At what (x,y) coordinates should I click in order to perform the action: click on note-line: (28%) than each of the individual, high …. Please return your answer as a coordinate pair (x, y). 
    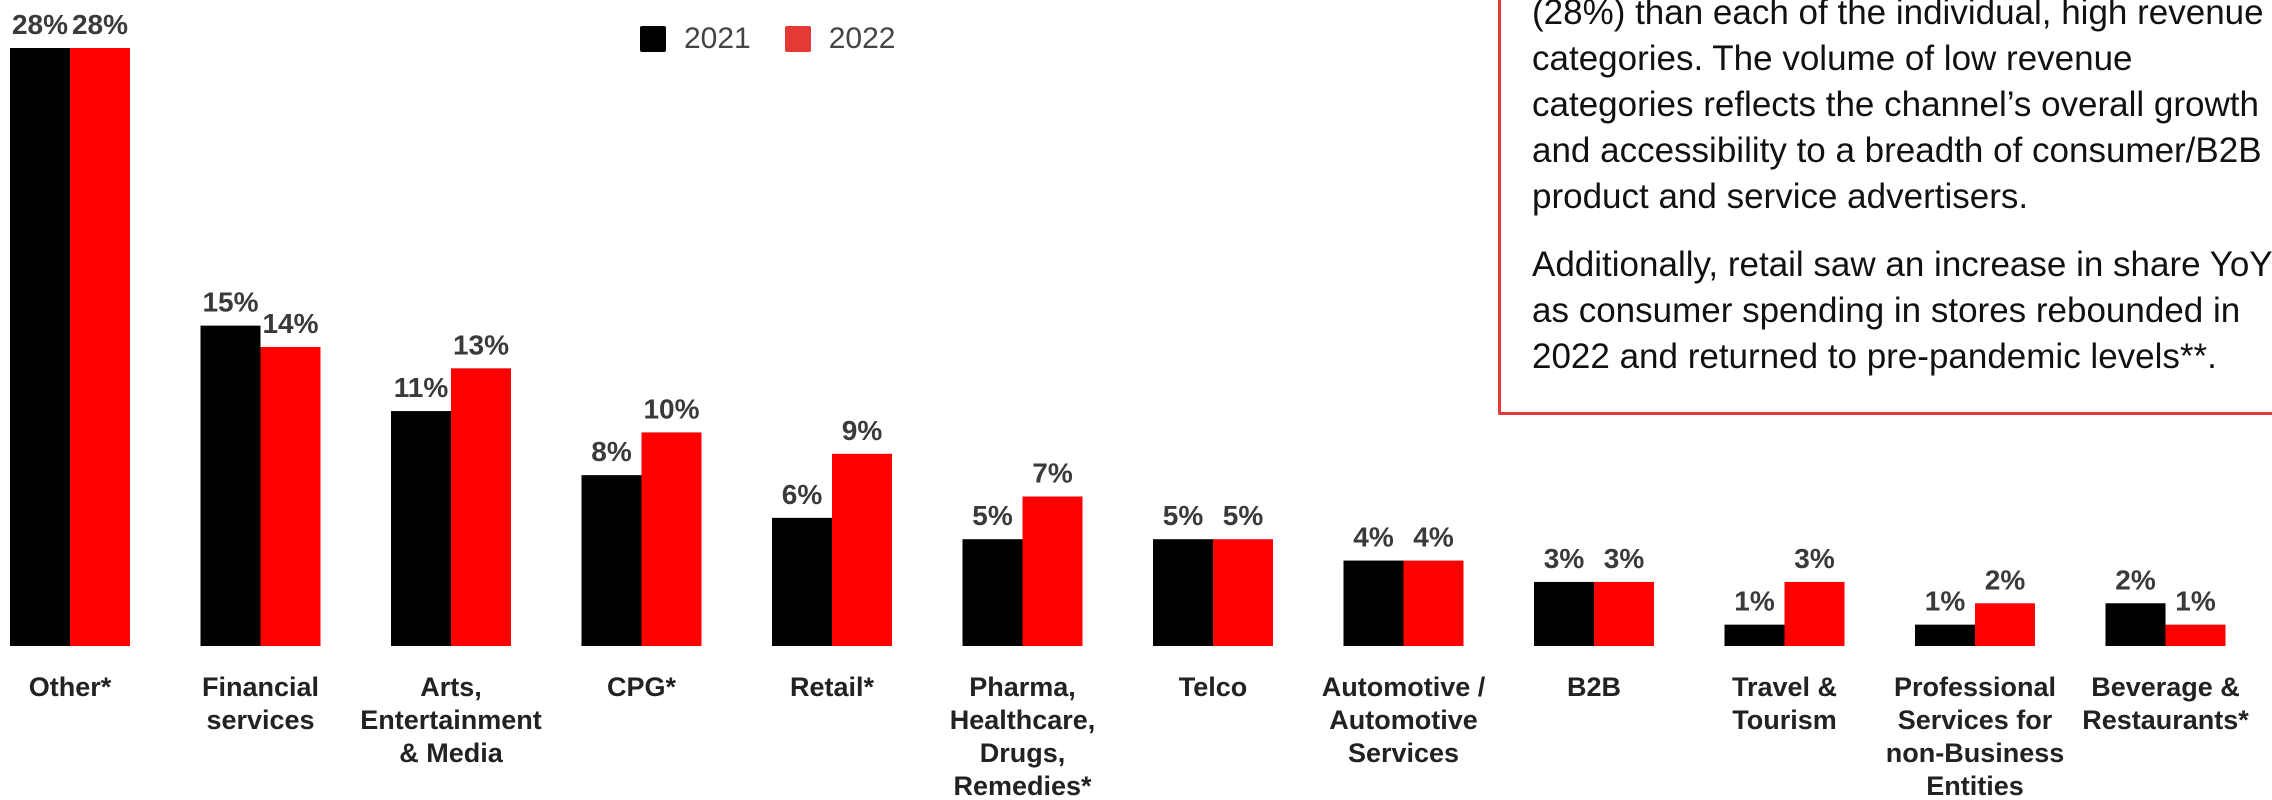
    Looking at the image, I should click on (1898, 16).